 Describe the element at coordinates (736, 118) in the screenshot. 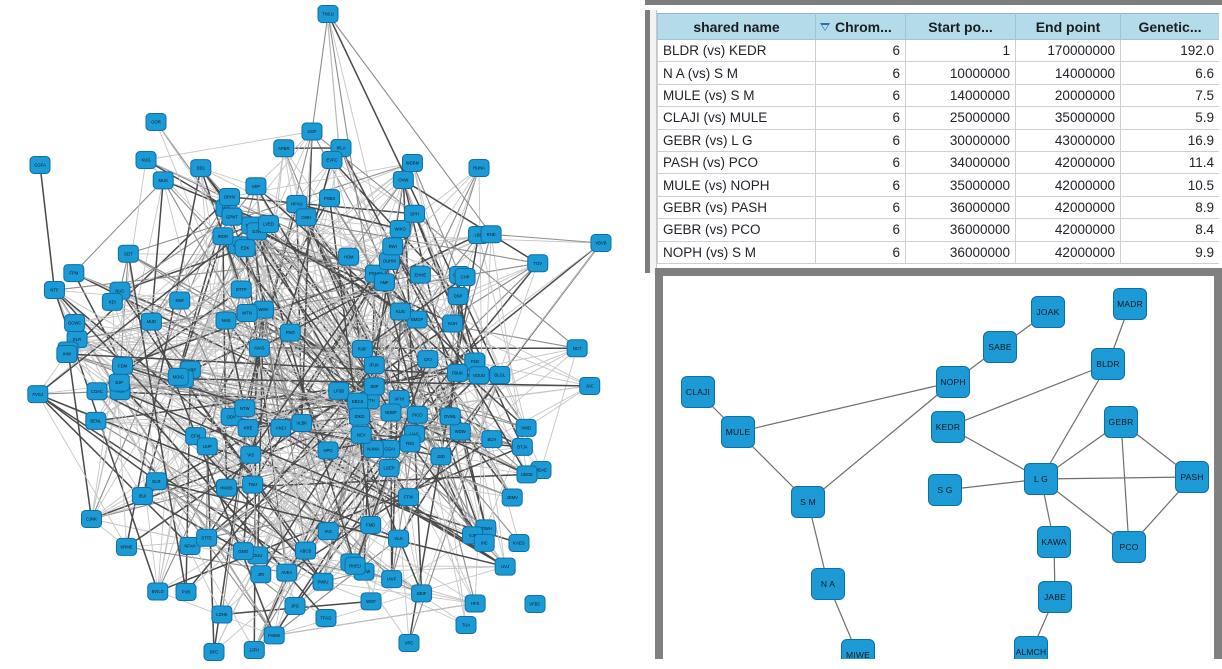

I see `cell-shared_name: CLAJI (vs) MULE` at that location.